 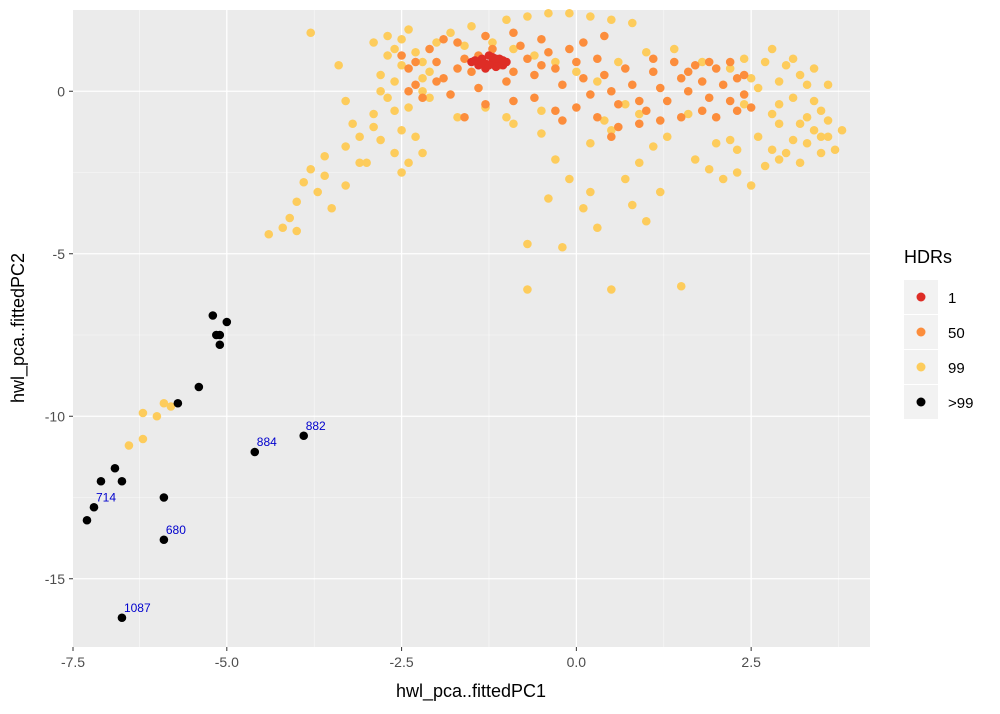 I want to click on y-tick-label: -10, so click(x=55, y=416).